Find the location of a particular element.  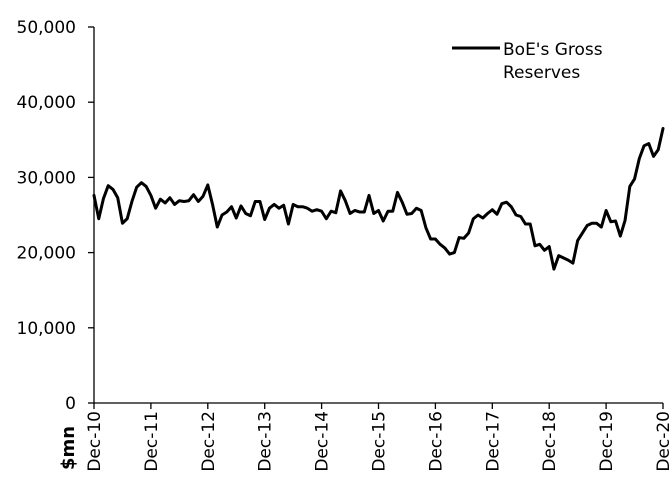

x-tick-label: Dec-18 is located at coordinates (550, 441).